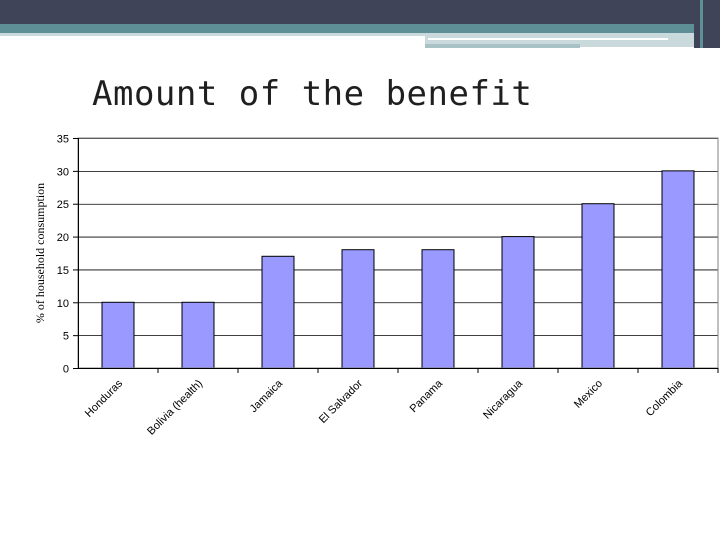 This screenshot has height=540, width=720. I want to click on y-tick-label: 15, so click(63, 271).